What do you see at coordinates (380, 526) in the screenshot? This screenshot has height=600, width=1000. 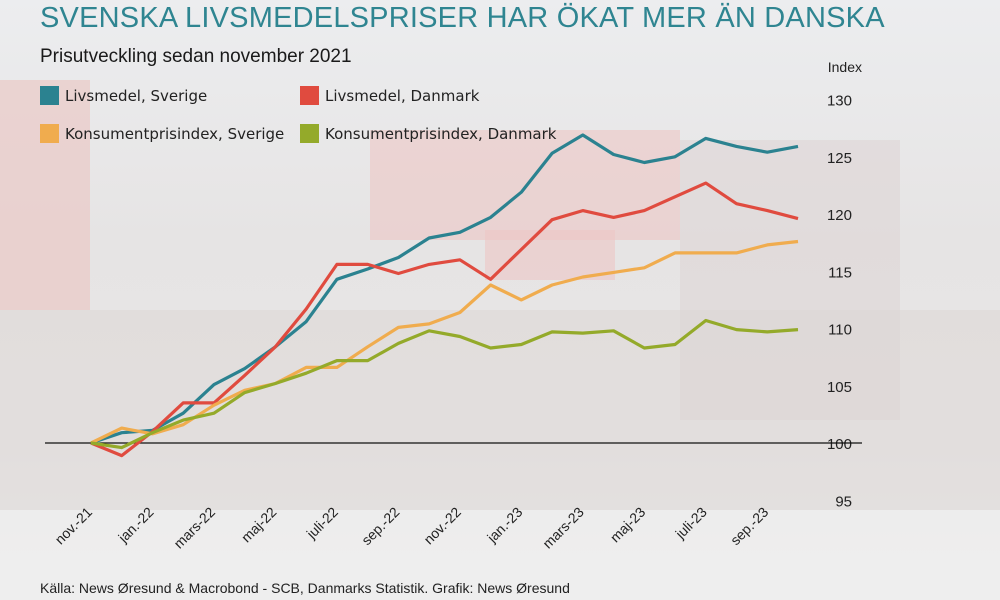 I see `x-tick-label: sep.-22` at bounding box center [380, 526].